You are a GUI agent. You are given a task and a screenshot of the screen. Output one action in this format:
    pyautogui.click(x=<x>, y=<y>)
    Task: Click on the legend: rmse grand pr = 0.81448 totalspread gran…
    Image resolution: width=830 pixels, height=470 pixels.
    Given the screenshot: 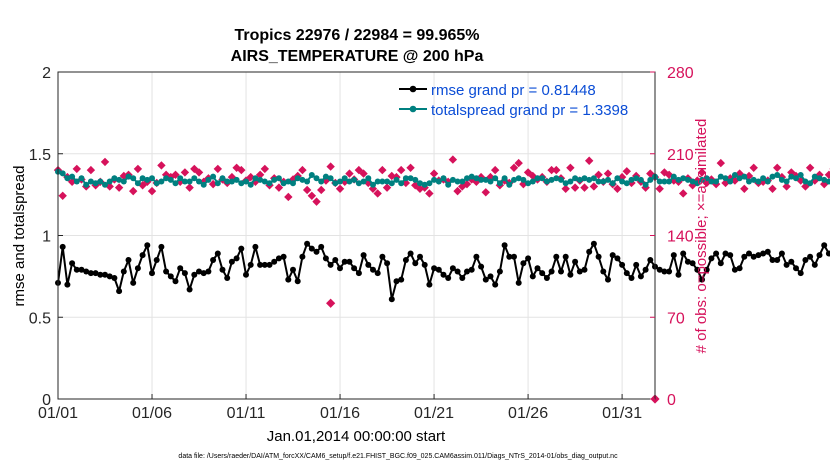 What is the action you would take?
    pyautogui.click(x=513, y=100)
    